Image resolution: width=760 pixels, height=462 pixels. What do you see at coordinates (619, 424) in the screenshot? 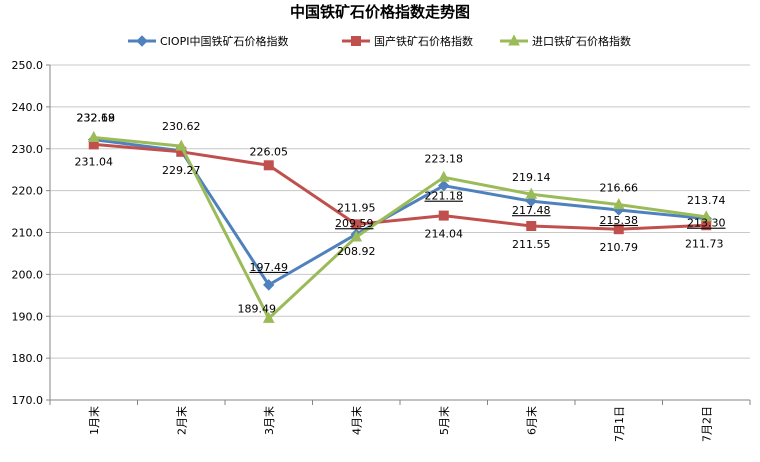
I see `x-tick-label: 7月1日` at bounding box center [619, 424].